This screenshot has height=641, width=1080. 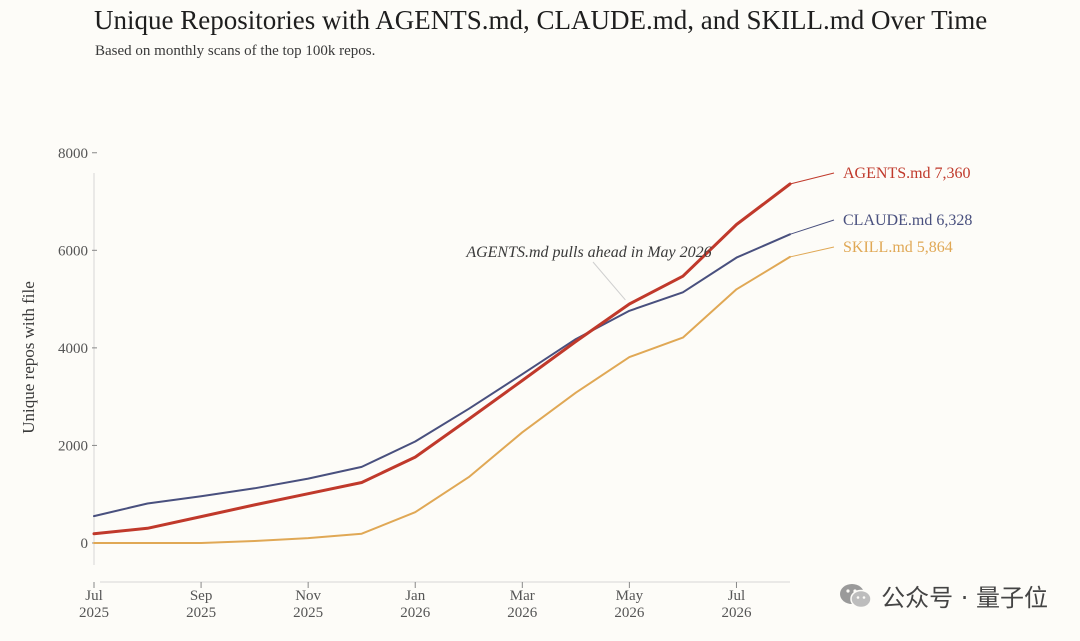 What do you see at coordinates (856, 596) in the screenshot?
I see `wechat-icon` at bounding box center [856, 596].